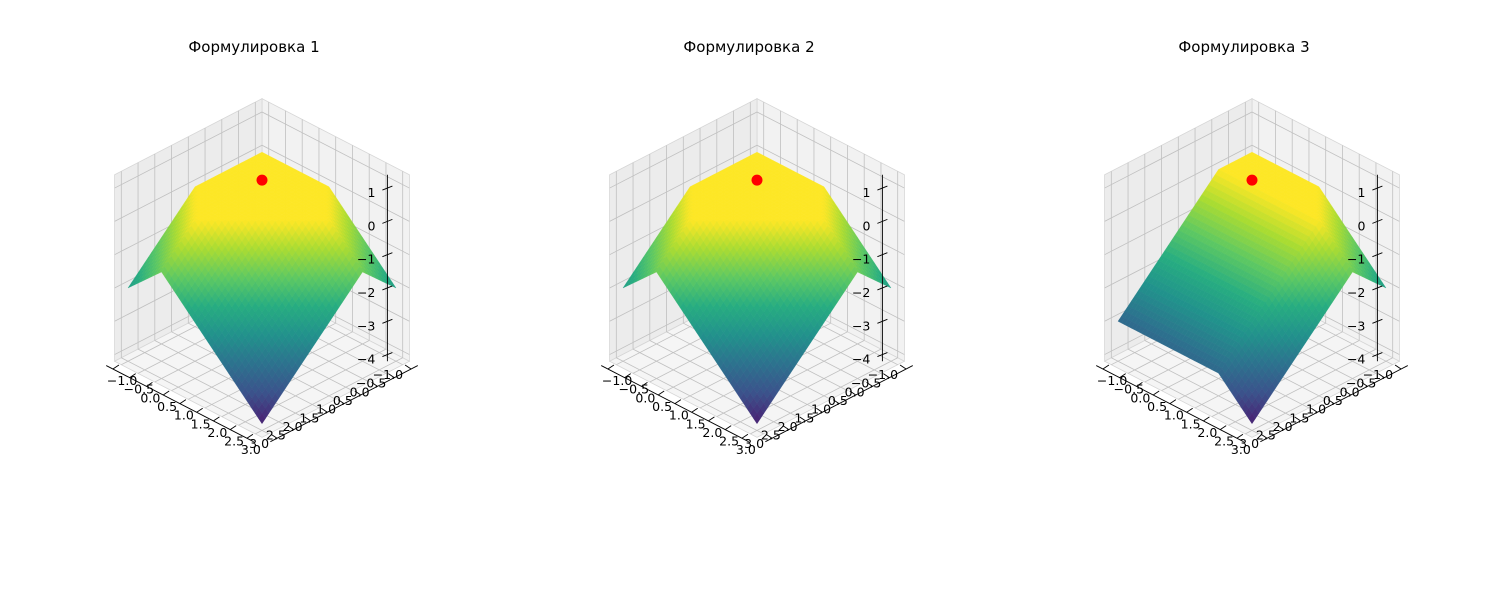 The image size is (1500, 600). What do you see at coordinates (617, 380) in the screenshot?
I see `y-tick-label: −1.0` at bounding box center [617, 380].